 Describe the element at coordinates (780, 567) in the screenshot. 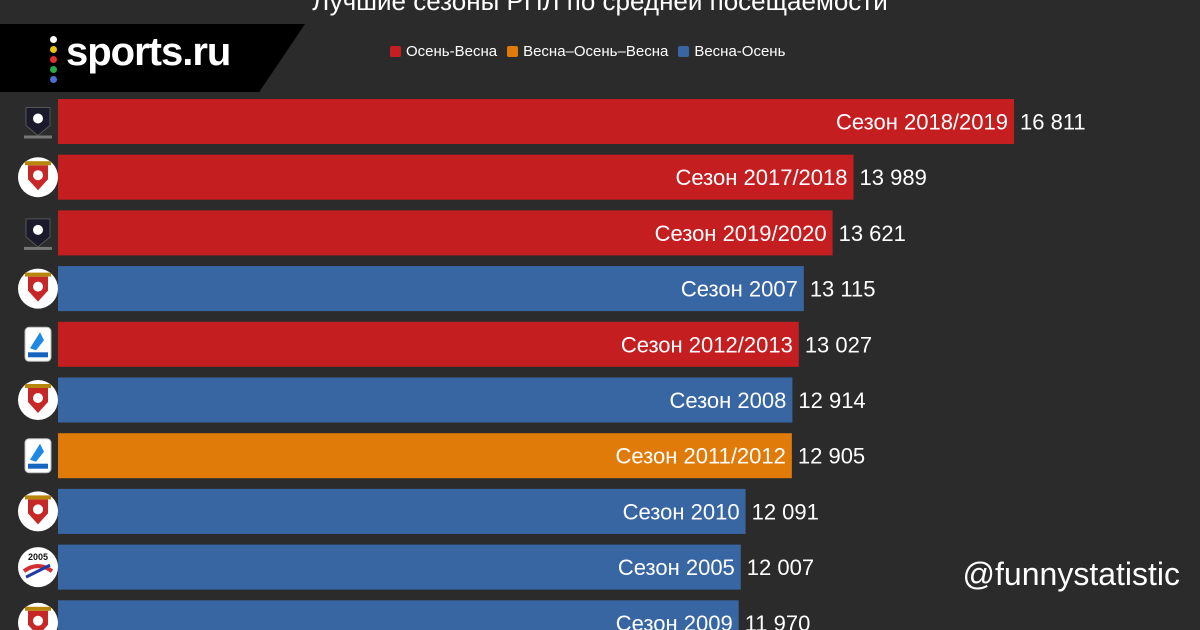

I see `value-label-9: 12 007` at that location.